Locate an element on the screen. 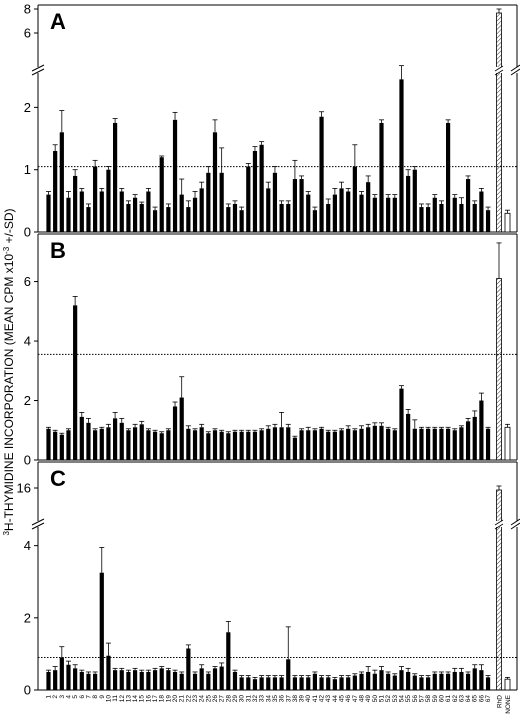 The image size is (520, 715). x-tick-label: 48 is located at coordinates (362, 699).